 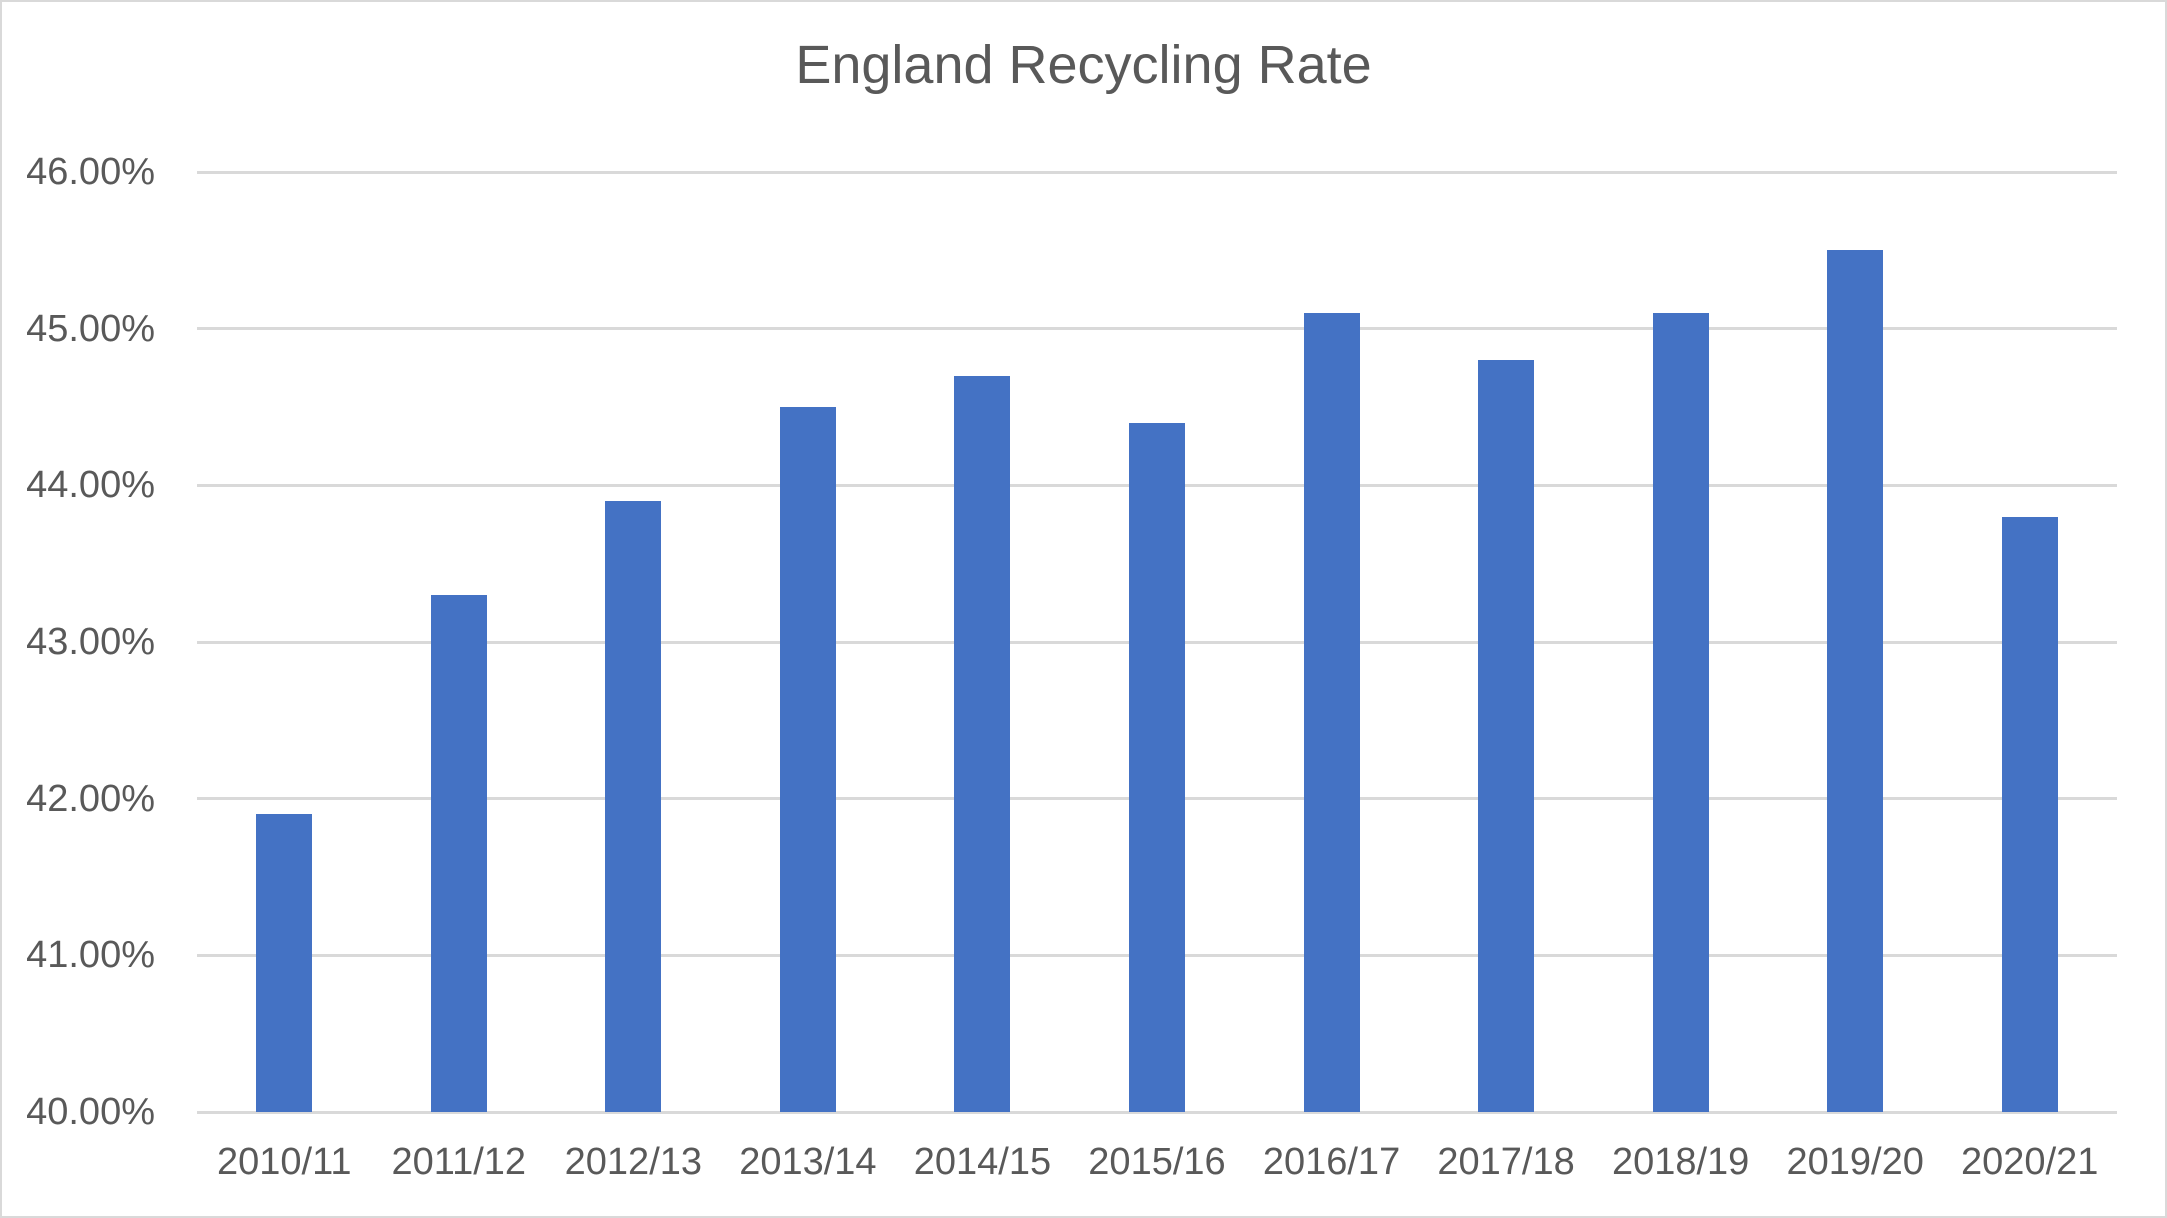 What do you see at coordinates (1157, 1162) in the screenshot?
I see `x-axis-label: 2015/16` at bounding box center [1157, 1162].